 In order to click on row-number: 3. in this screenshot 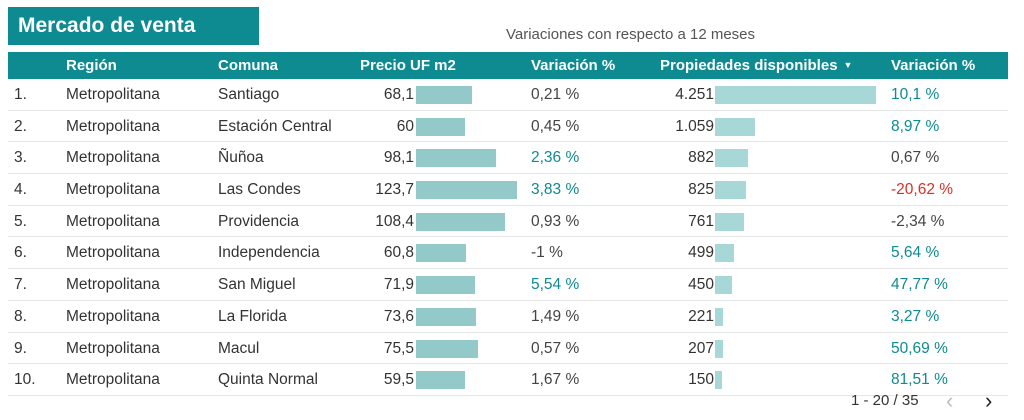, I will do `click(20, 158)`.